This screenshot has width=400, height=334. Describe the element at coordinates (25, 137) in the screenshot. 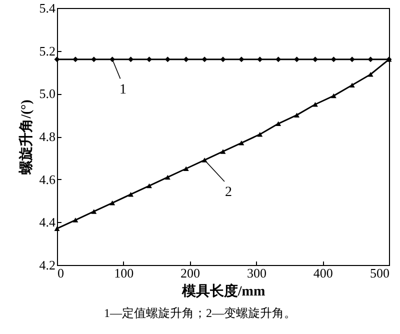

I see `y-axis-title: 螺旋升角/(°)` at that location.